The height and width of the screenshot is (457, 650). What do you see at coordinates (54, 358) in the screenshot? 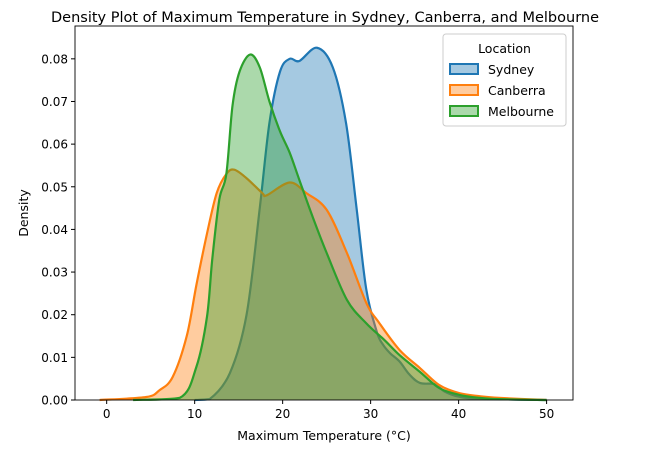
I see `y-tick-label: 0.01` at bounding box center [54, 358].